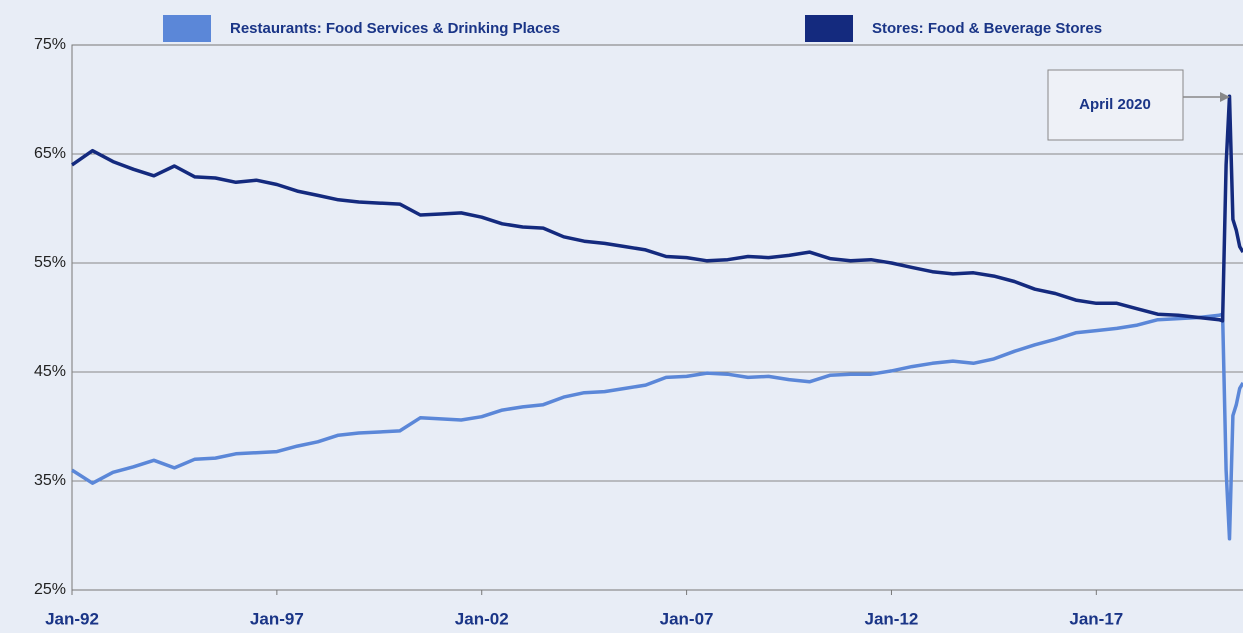 This screenshot has height=633, width=1243. I want to click on annotation-arrowhead, so click(1225, 97).